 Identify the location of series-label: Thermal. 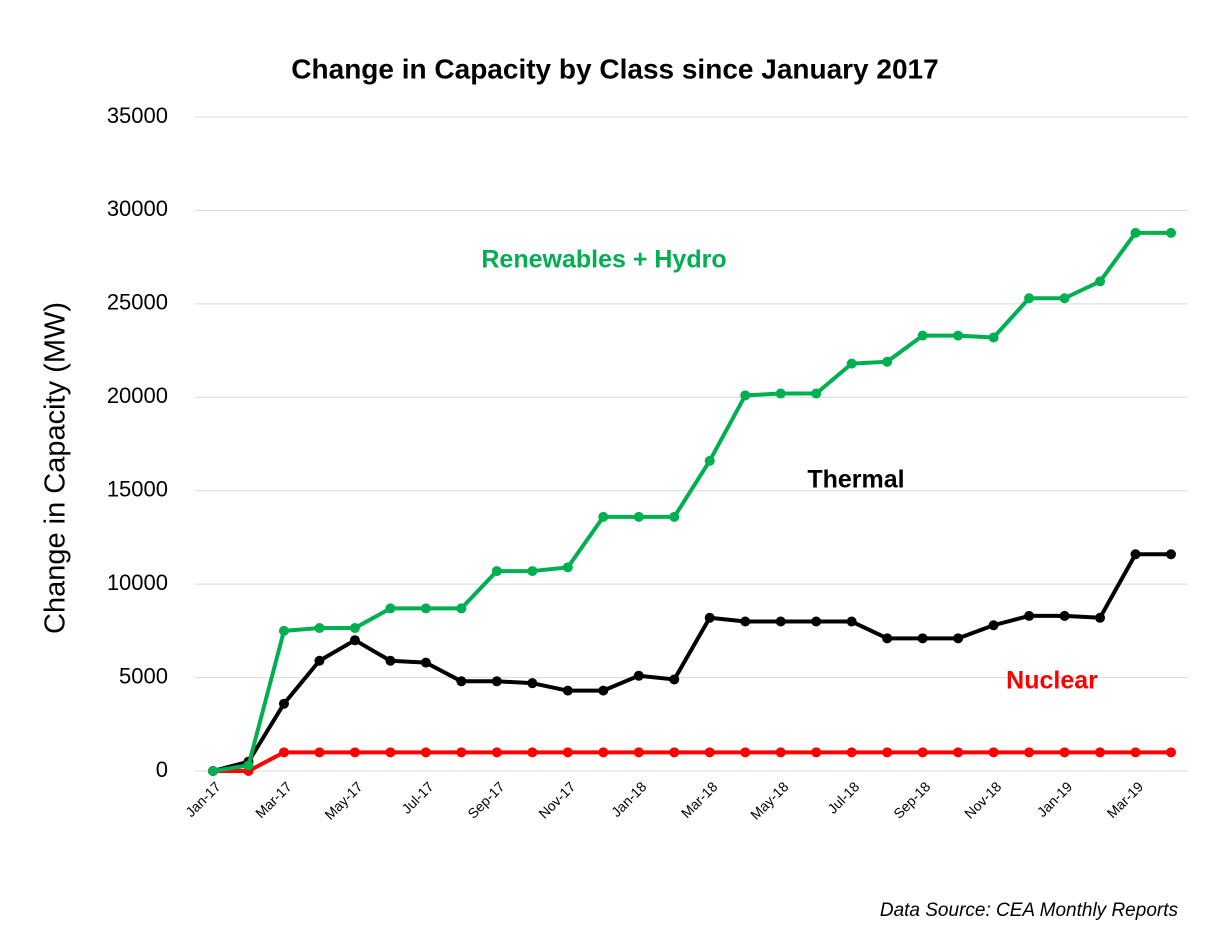
(855, 480).